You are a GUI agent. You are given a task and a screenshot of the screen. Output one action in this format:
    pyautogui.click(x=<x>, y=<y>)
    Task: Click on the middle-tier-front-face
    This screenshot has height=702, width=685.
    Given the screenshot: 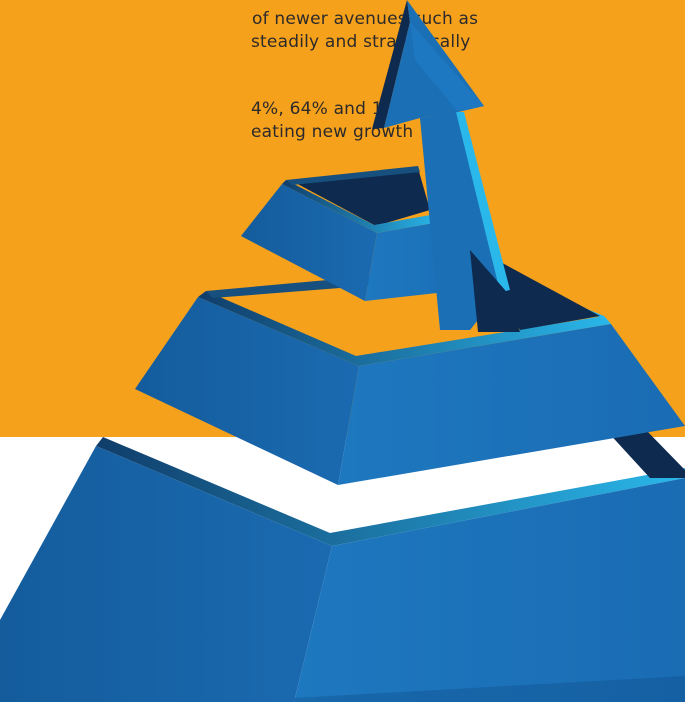 What is the action you would take?
    pyautogui.click(x=511, y=404)
    